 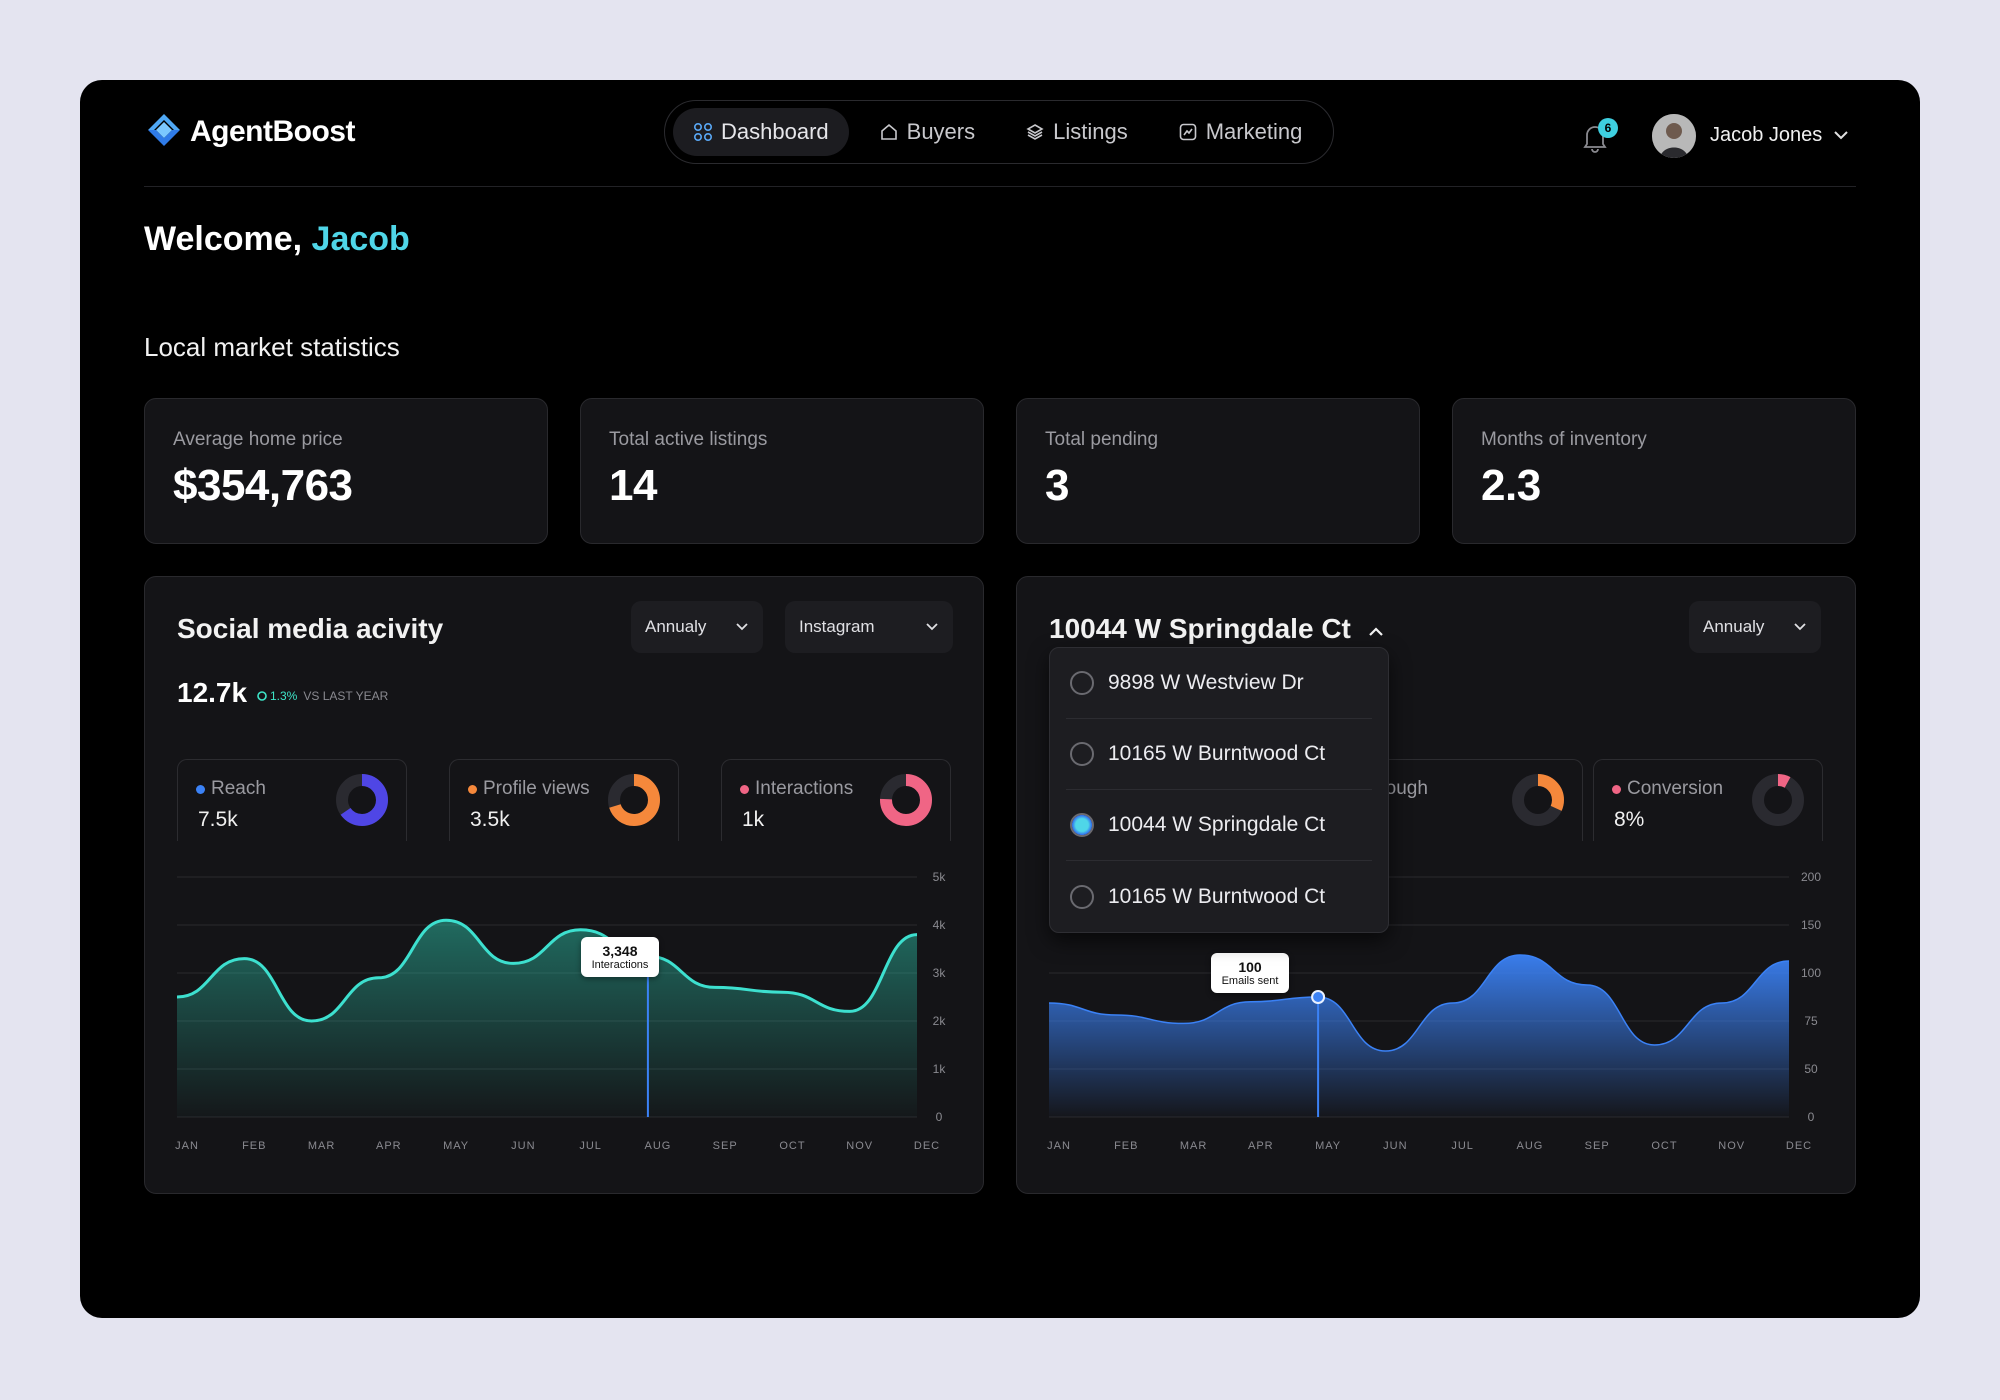 I want to click on reach-donut, so click(x=362, y=800).